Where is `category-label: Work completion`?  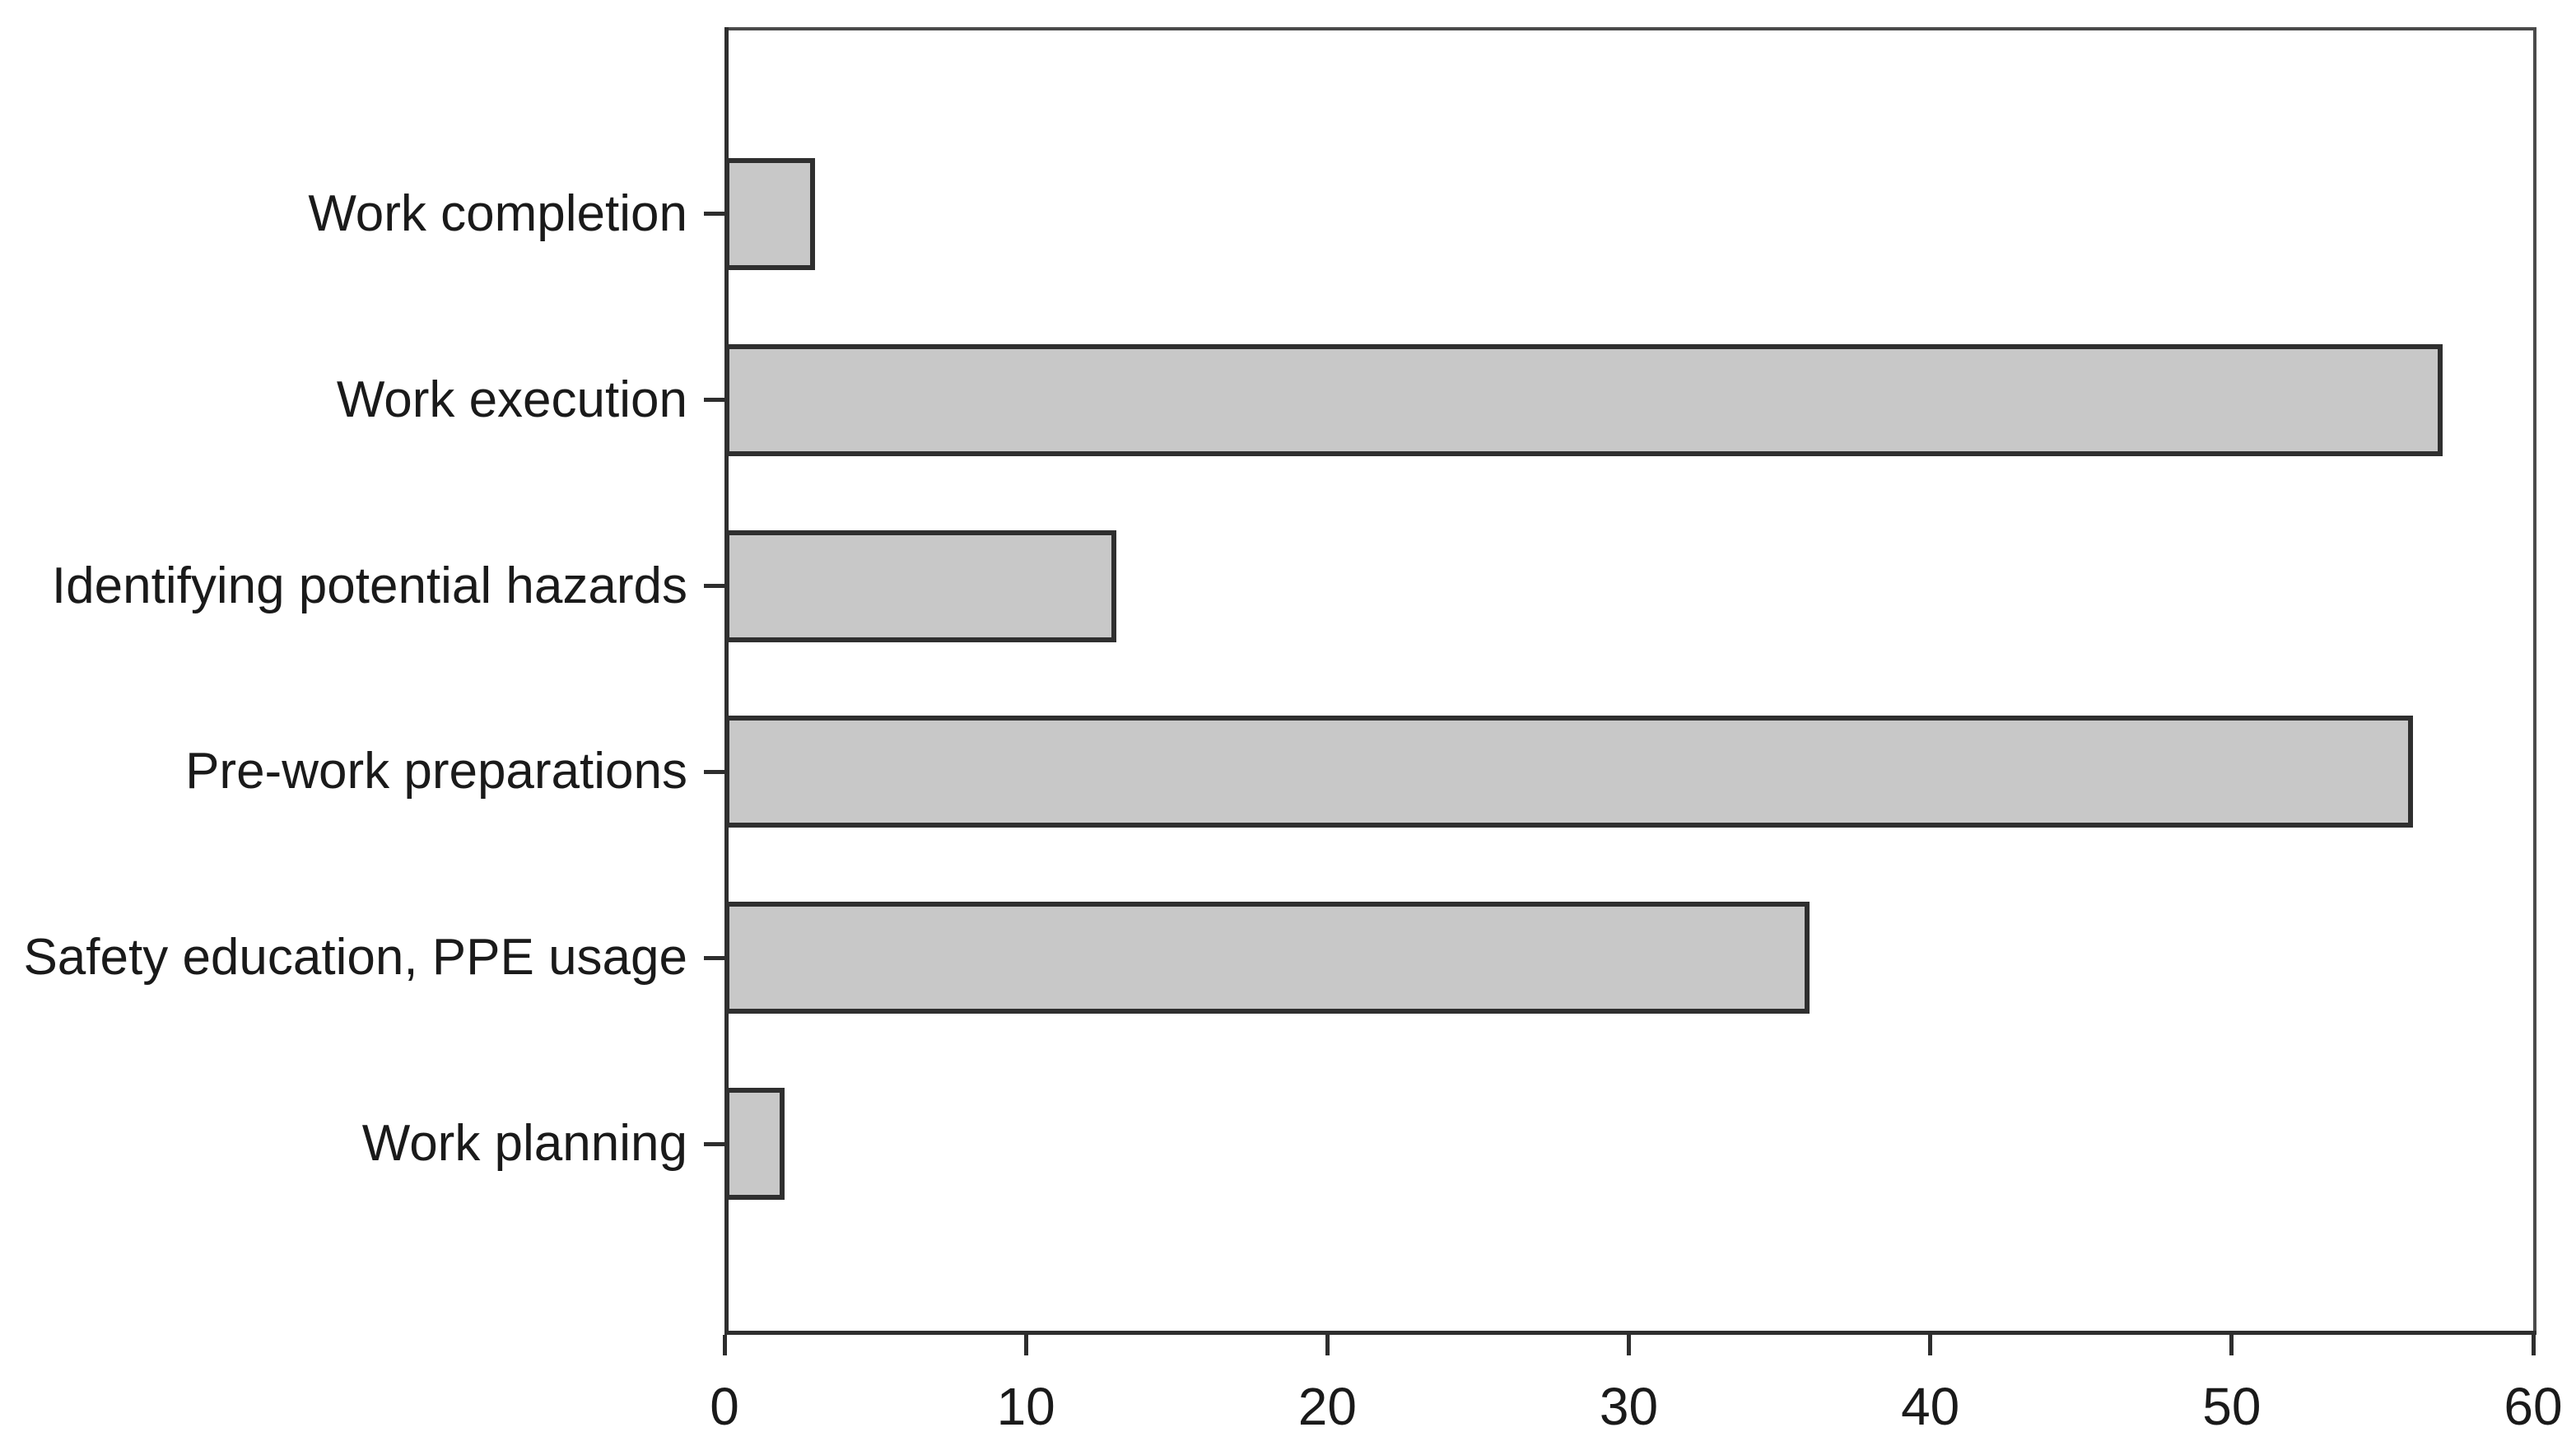 category-label: Work completion is located at coordinates (498, 213).